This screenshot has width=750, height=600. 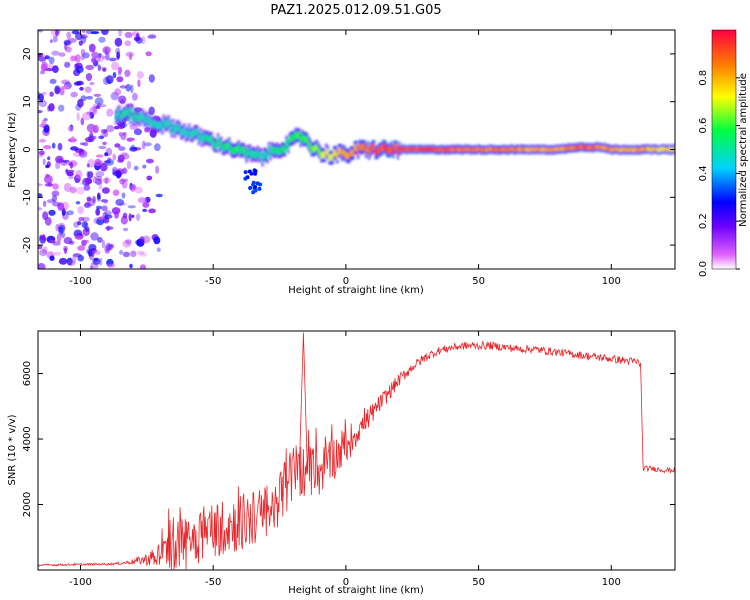 What do you see at coordinates (478, 582) in the screenshot?
I see `x-tick-label: 50` at bounding box center [478, 582].